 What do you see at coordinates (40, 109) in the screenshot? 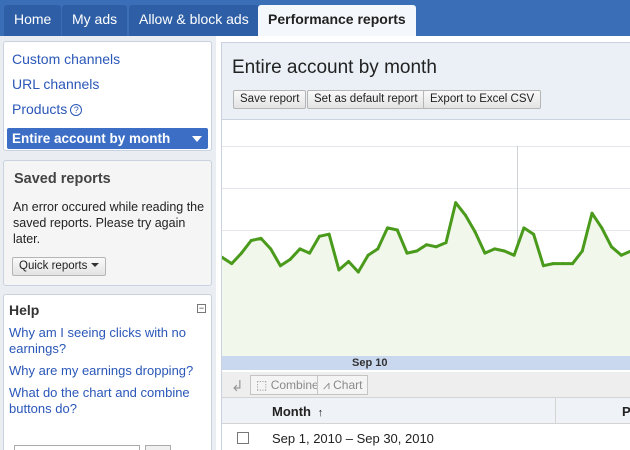
I see `sidebar-item-label: Products` at bounding box center [40, 109].